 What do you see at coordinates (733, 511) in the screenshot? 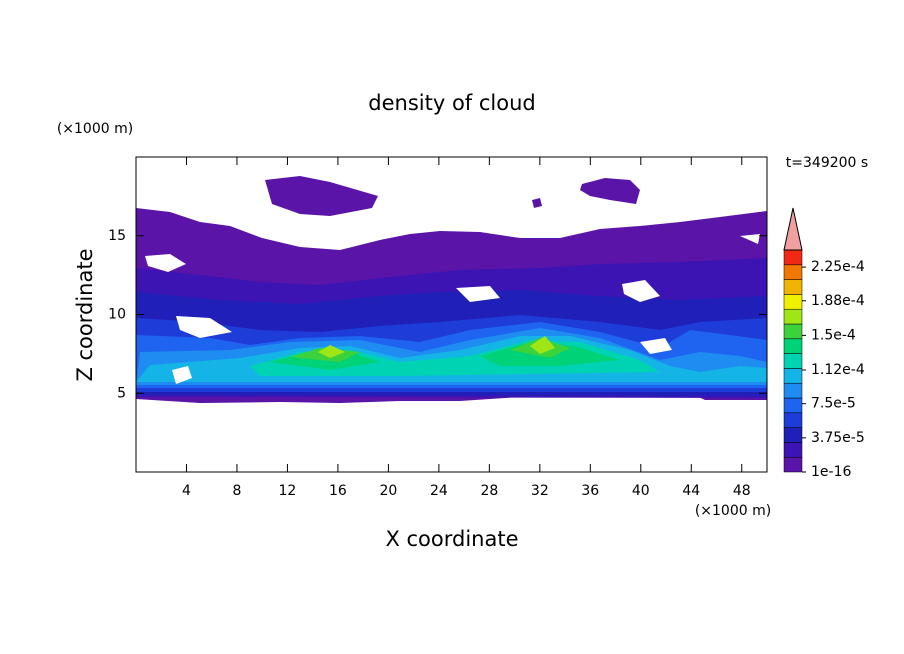
I see `x-unit: (×1000 m)` at bounding box center [733, 511].